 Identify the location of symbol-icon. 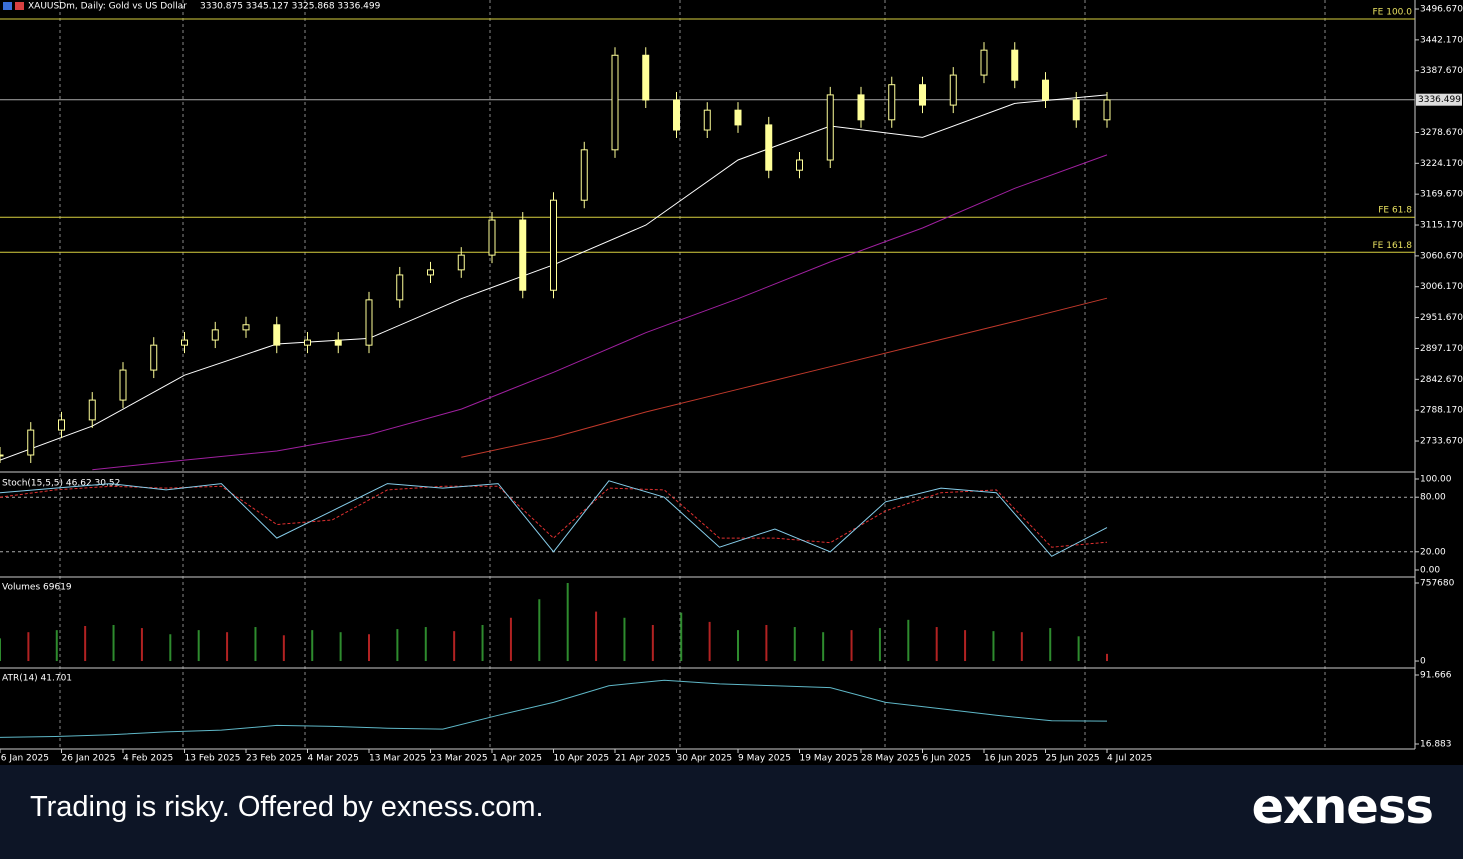
(19, 6).